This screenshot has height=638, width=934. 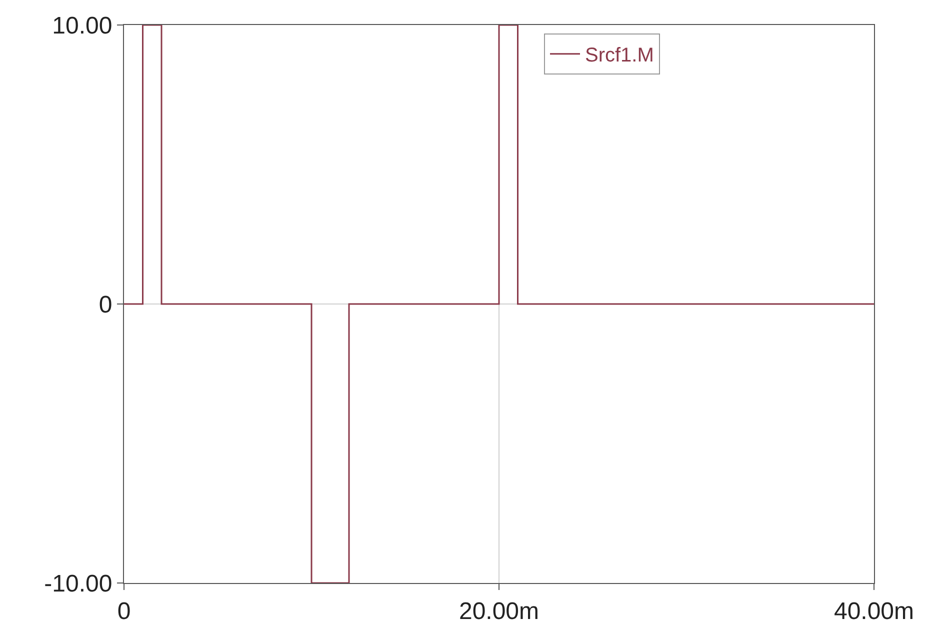 What do you see at coordinates (124, 611) in the screenshot?
I see `x-tick-label: 0` at bounding box center [124, 611].